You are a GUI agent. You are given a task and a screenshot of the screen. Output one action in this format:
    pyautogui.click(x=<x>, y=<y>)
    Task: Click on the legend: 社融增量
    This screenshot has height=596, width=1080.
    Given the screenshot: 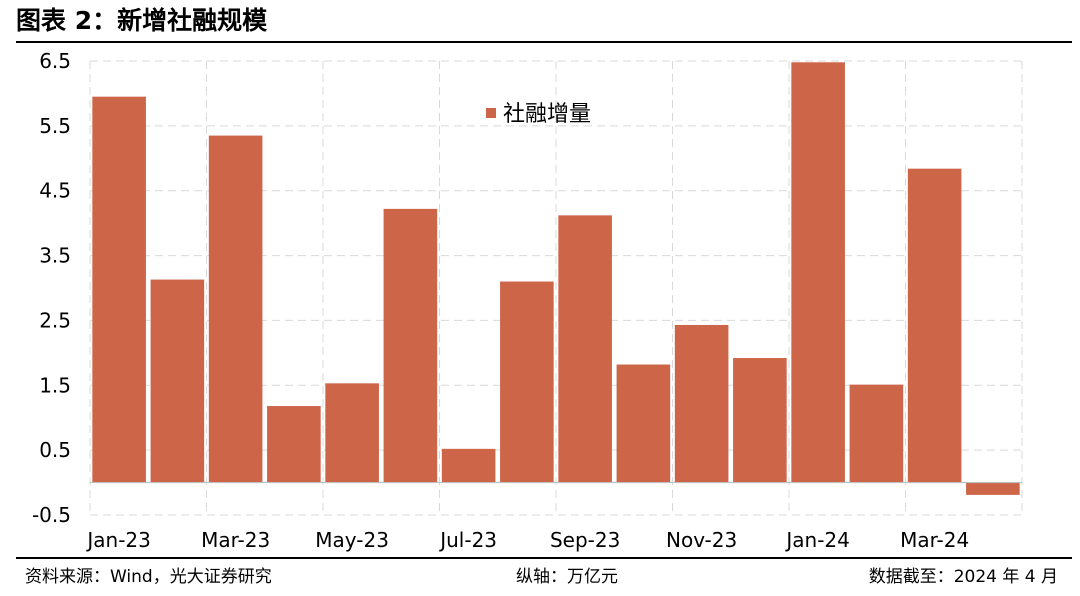 What is the action you would take?
    pyautogui.click(x=538, y=114)
    